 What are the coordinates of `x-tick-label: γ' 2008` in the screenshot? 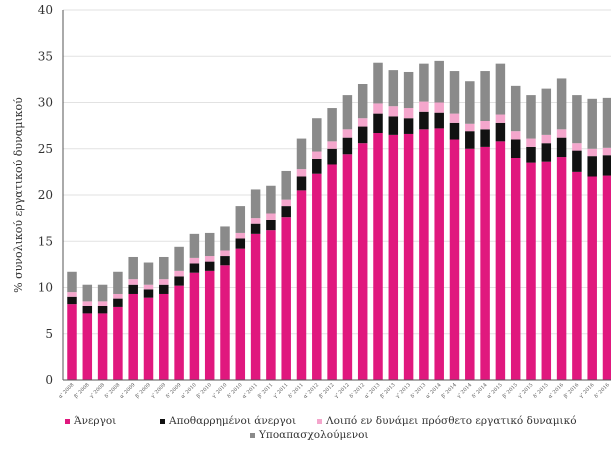 It's located at (97, 390).